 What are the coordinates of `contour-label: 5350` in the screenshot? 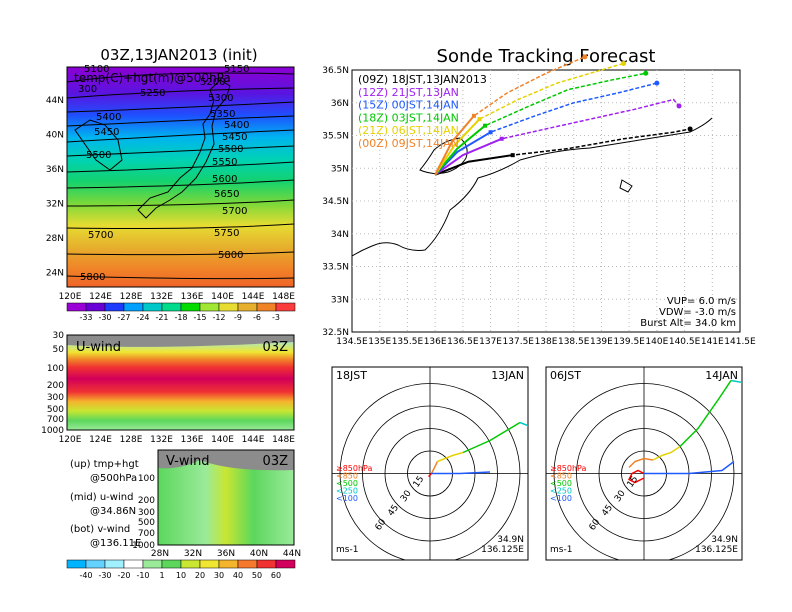 It's located at (222, 114).